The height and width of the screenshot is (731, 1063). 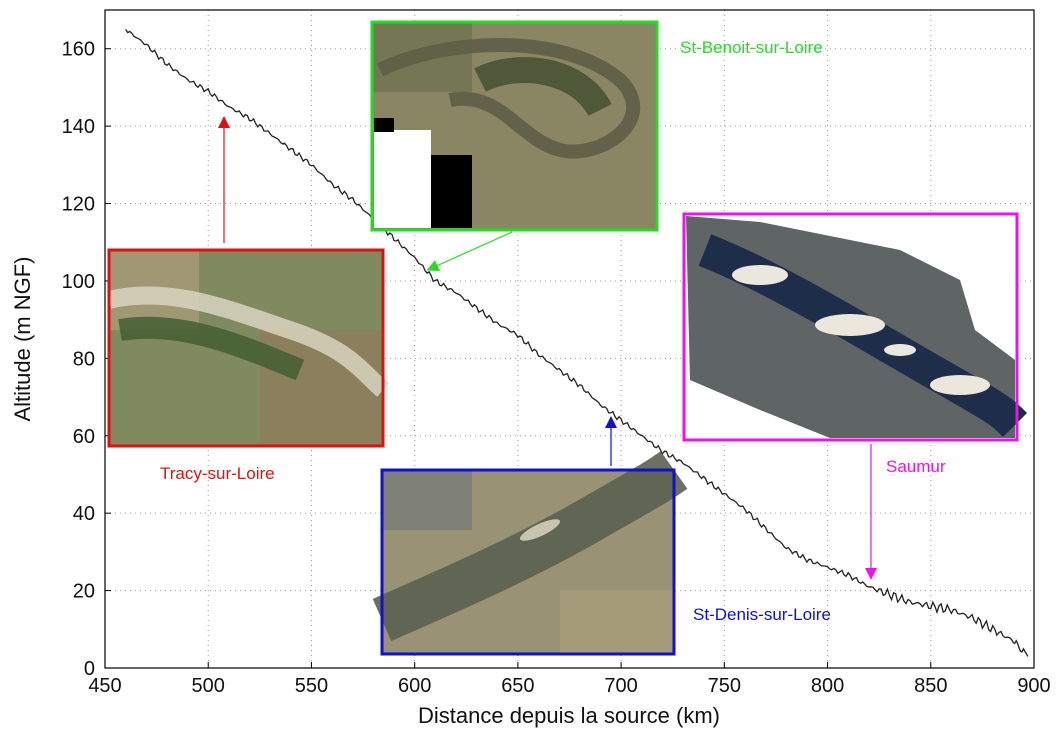 What do you see at coordinates (514, 126) in the screenshot?
I see `aerial-photo-st-benoit` at bounding box center [514, 126].